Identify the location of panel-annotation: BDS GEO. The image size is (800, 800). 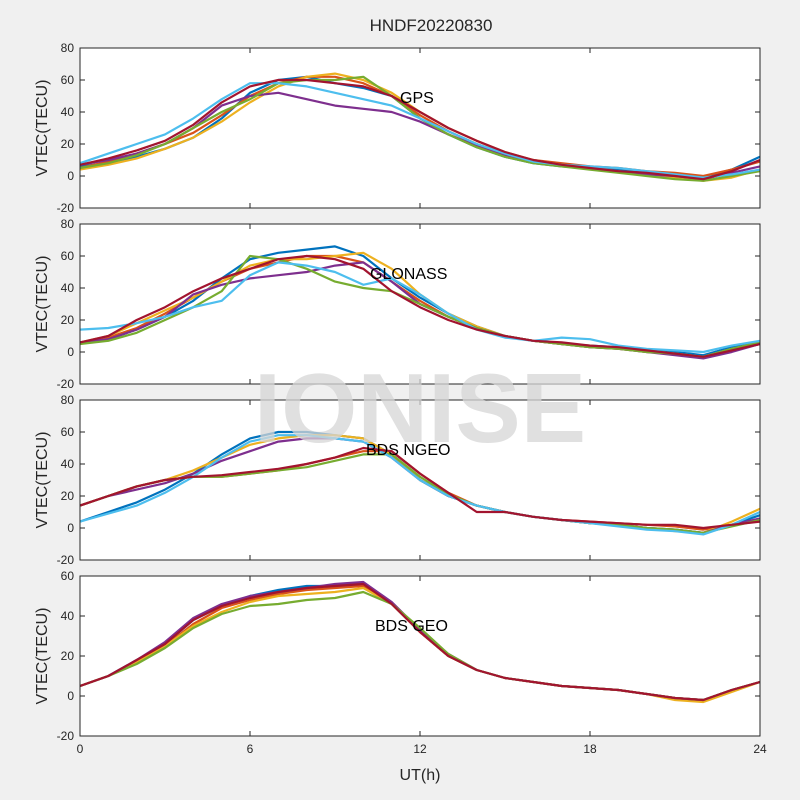
(411, 626).